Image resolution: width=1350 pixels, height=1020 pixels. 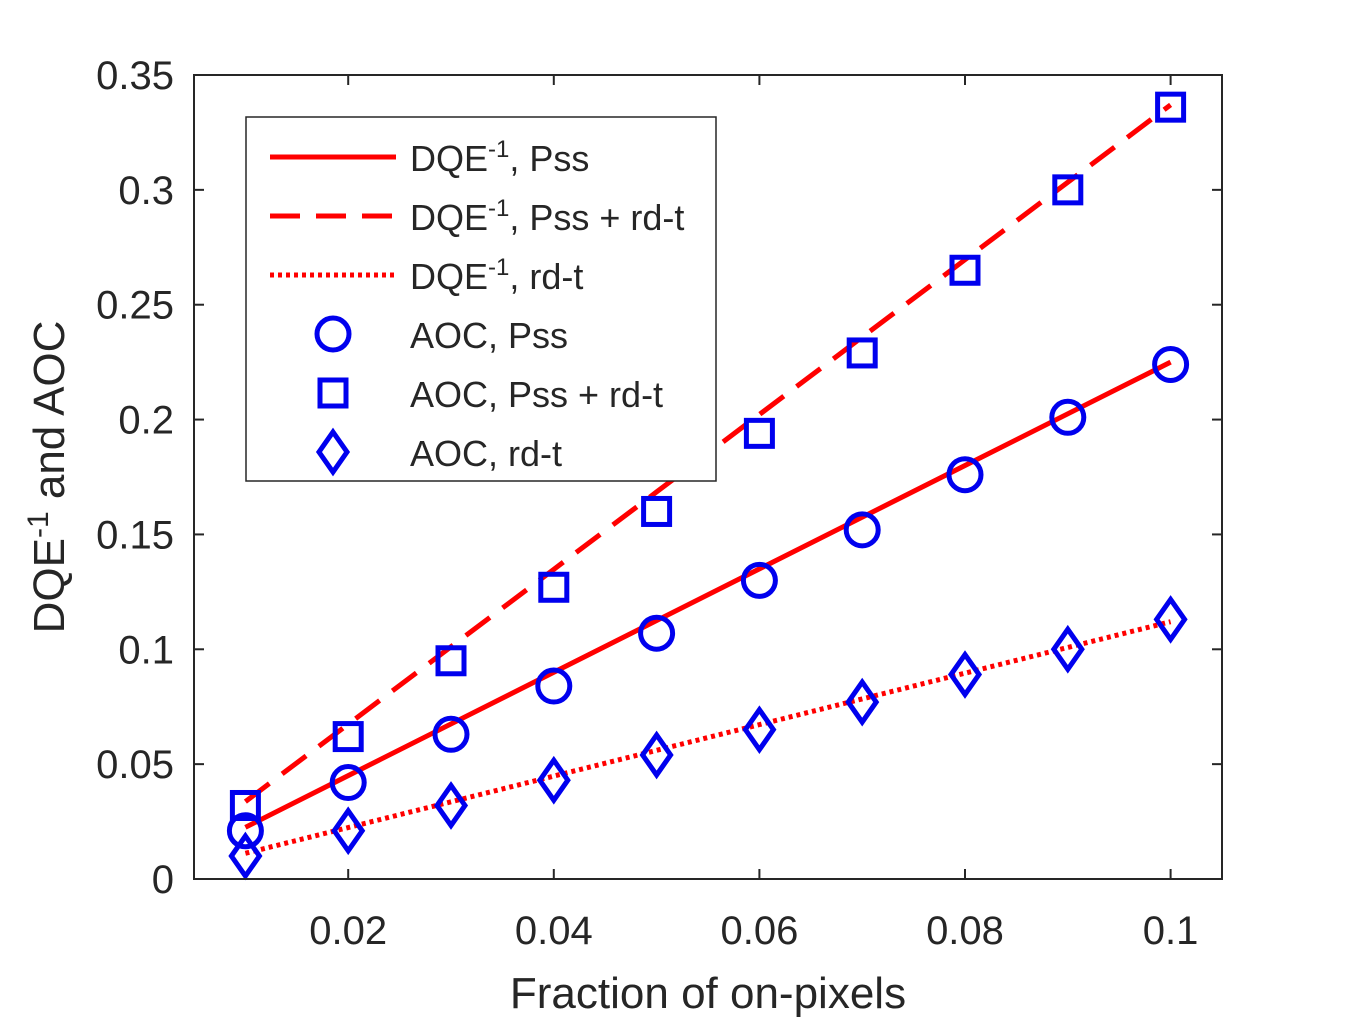 I want to click on y-tick-label: 0.2, so click(x=146, y=421).